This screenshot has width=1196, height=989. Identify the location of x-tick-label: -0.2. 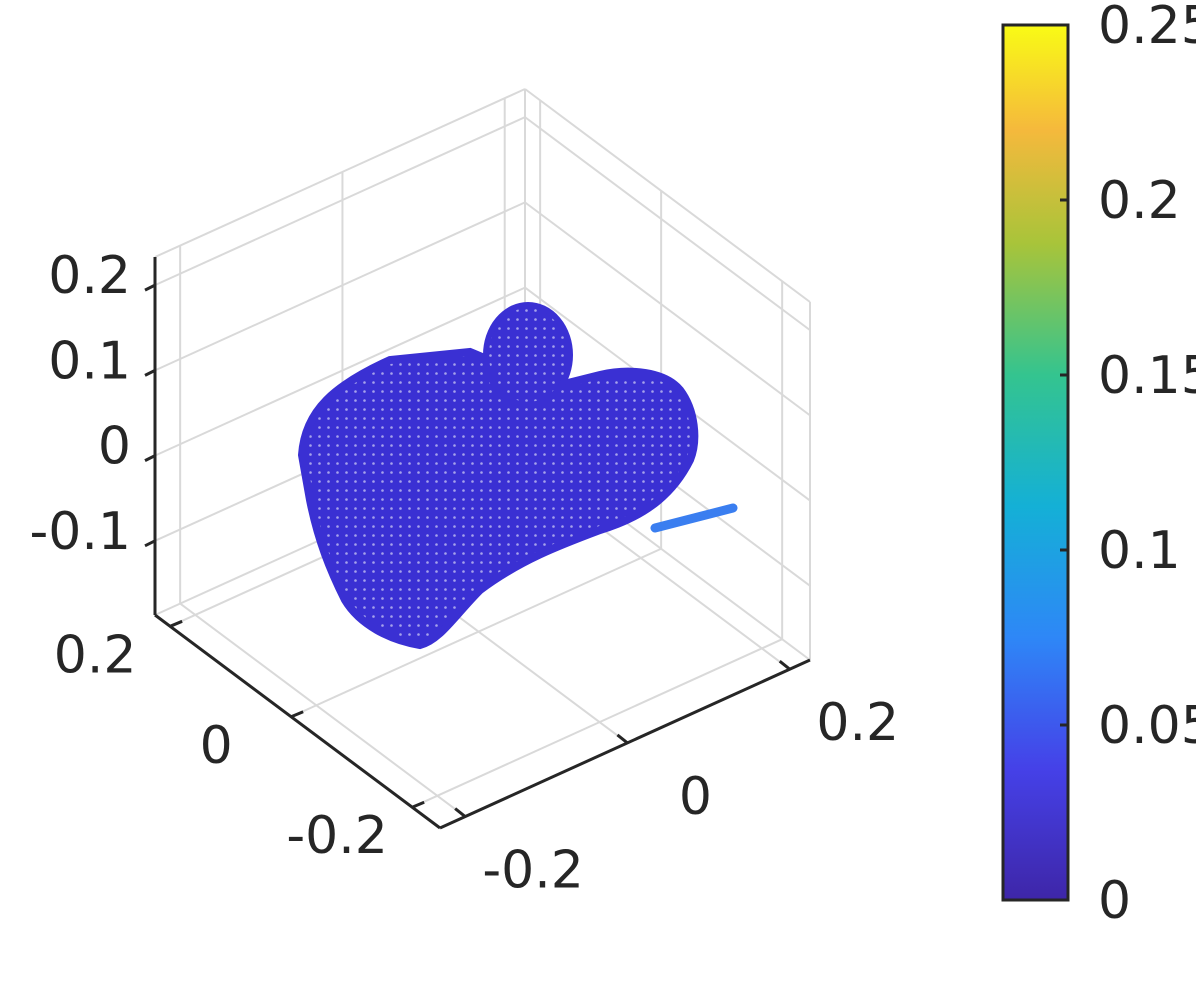
(532, 871).